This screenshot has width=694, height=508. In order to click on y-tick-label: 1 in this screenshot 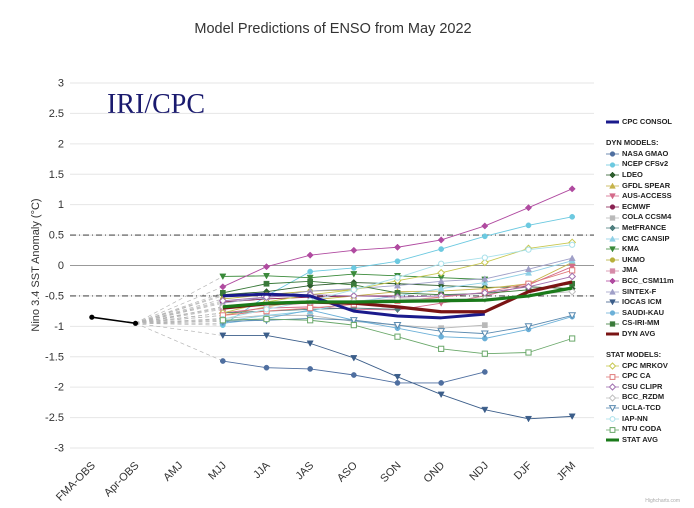, I will do `click(61, 205)`.